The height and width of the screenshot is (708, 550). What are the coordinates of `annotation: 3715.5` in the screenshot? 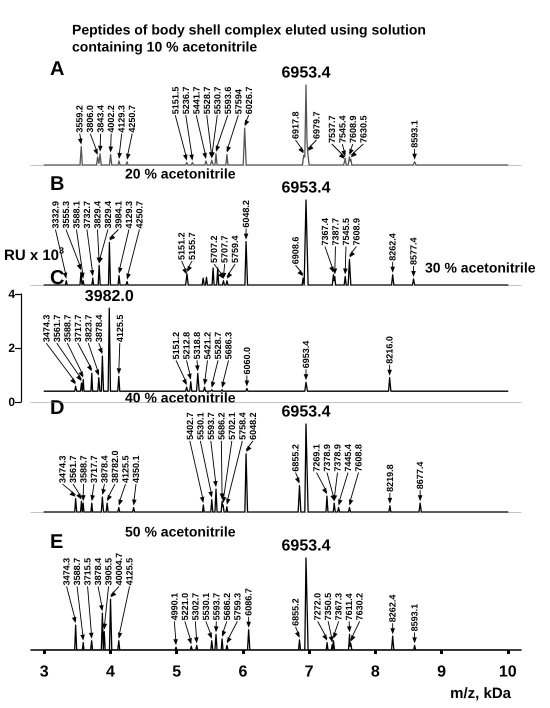 It's located at (87, 572).